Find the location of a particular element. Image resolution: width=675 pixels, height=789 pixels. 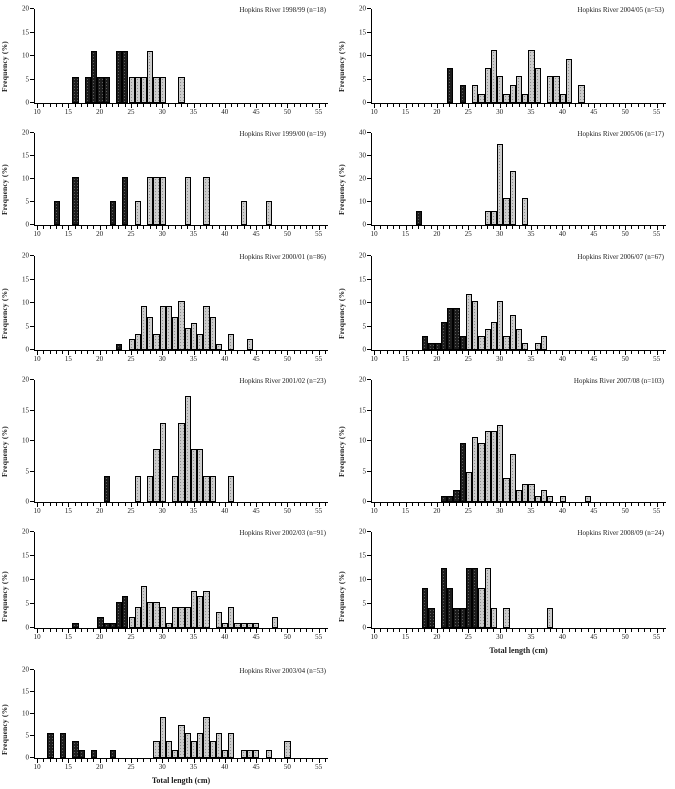

y-tick-label: 10 is located at coordinates (25, 178).